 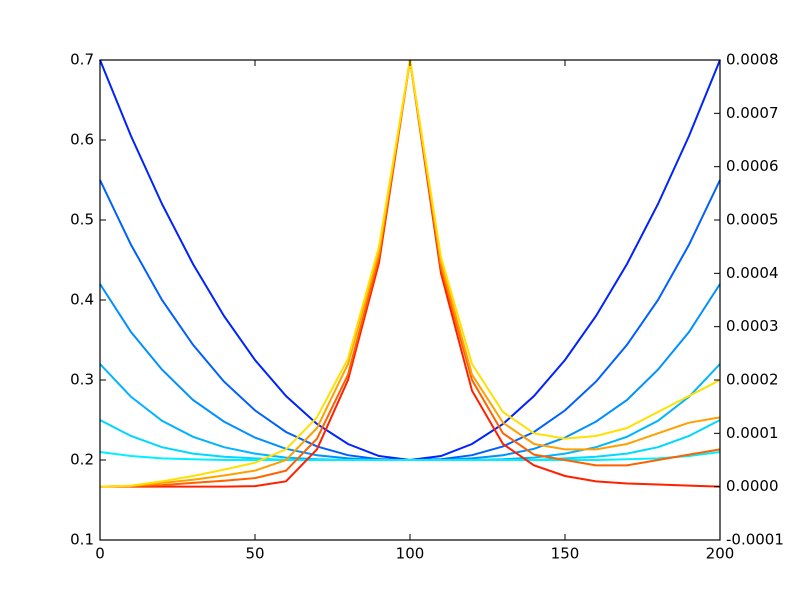 What do you see at coordinates (82, 540) in the screenshot?
I see `y-tick-label: 0.1` at bounding box center [82, 540].